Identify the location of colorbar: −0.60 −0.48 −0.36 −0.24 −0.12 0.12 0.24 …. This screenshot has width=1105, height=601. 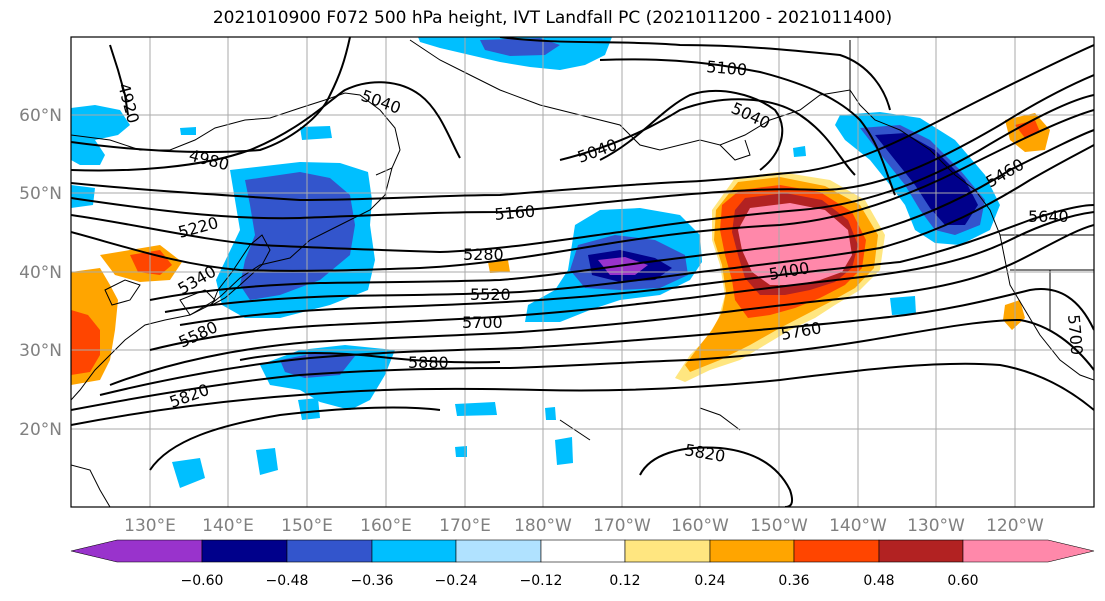
(582, 564).